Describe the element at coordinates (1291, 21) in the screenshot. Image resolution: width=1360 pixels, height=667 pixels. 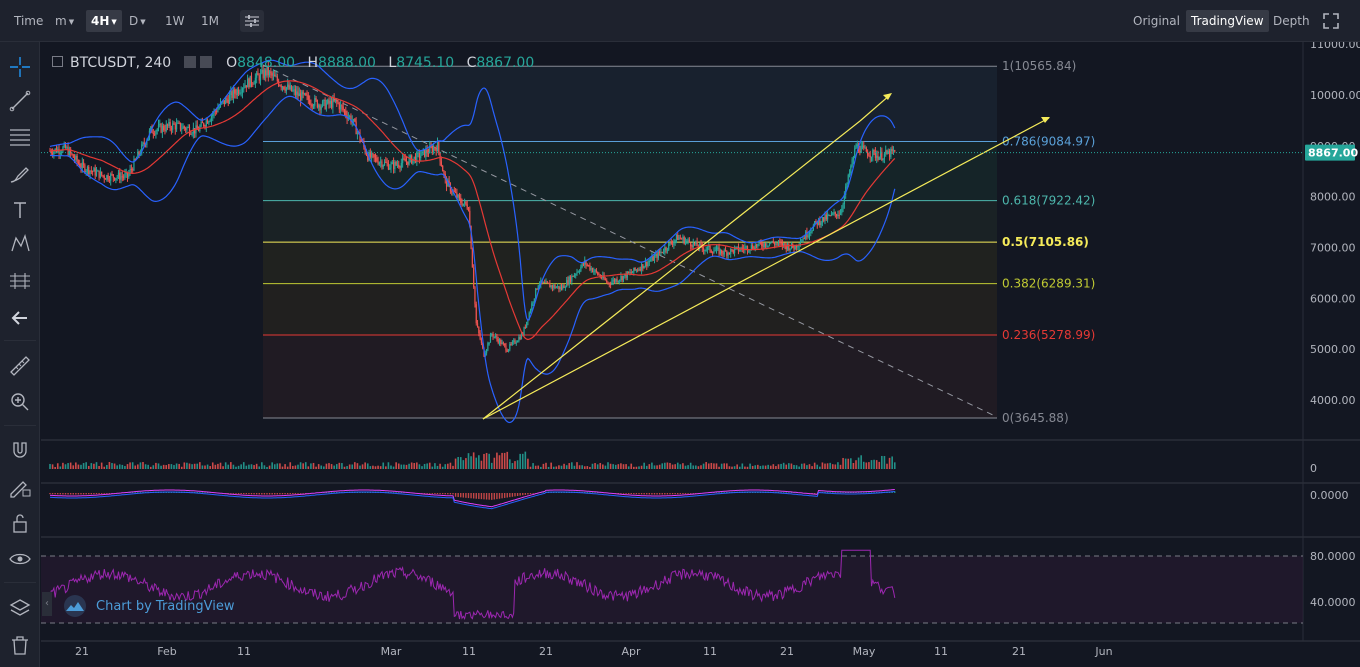
I see `depth-view-button: Depth` at that location.